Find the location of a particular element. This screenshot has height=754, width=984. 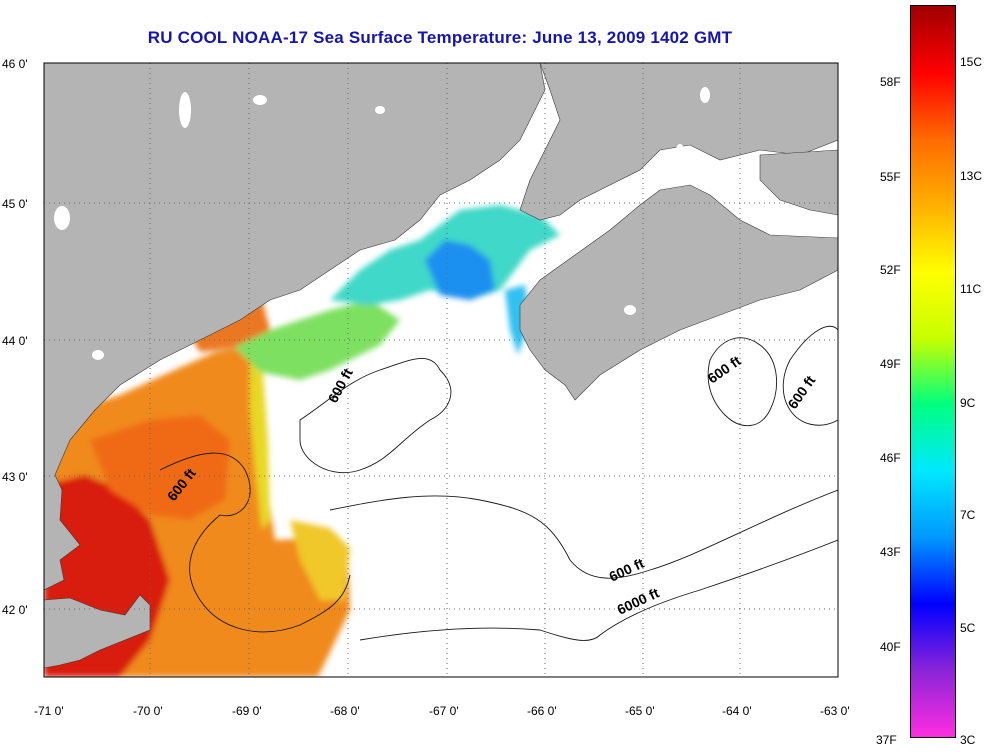

colorbar-f-label: 40F is located at coordinates (890, 647).